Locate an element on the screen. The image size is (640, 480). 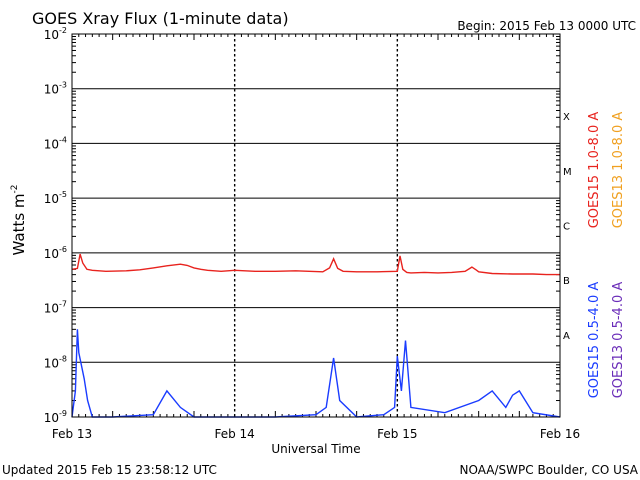
y-tick-label: 10⁻⁵ is located at coordinates (55, 198).